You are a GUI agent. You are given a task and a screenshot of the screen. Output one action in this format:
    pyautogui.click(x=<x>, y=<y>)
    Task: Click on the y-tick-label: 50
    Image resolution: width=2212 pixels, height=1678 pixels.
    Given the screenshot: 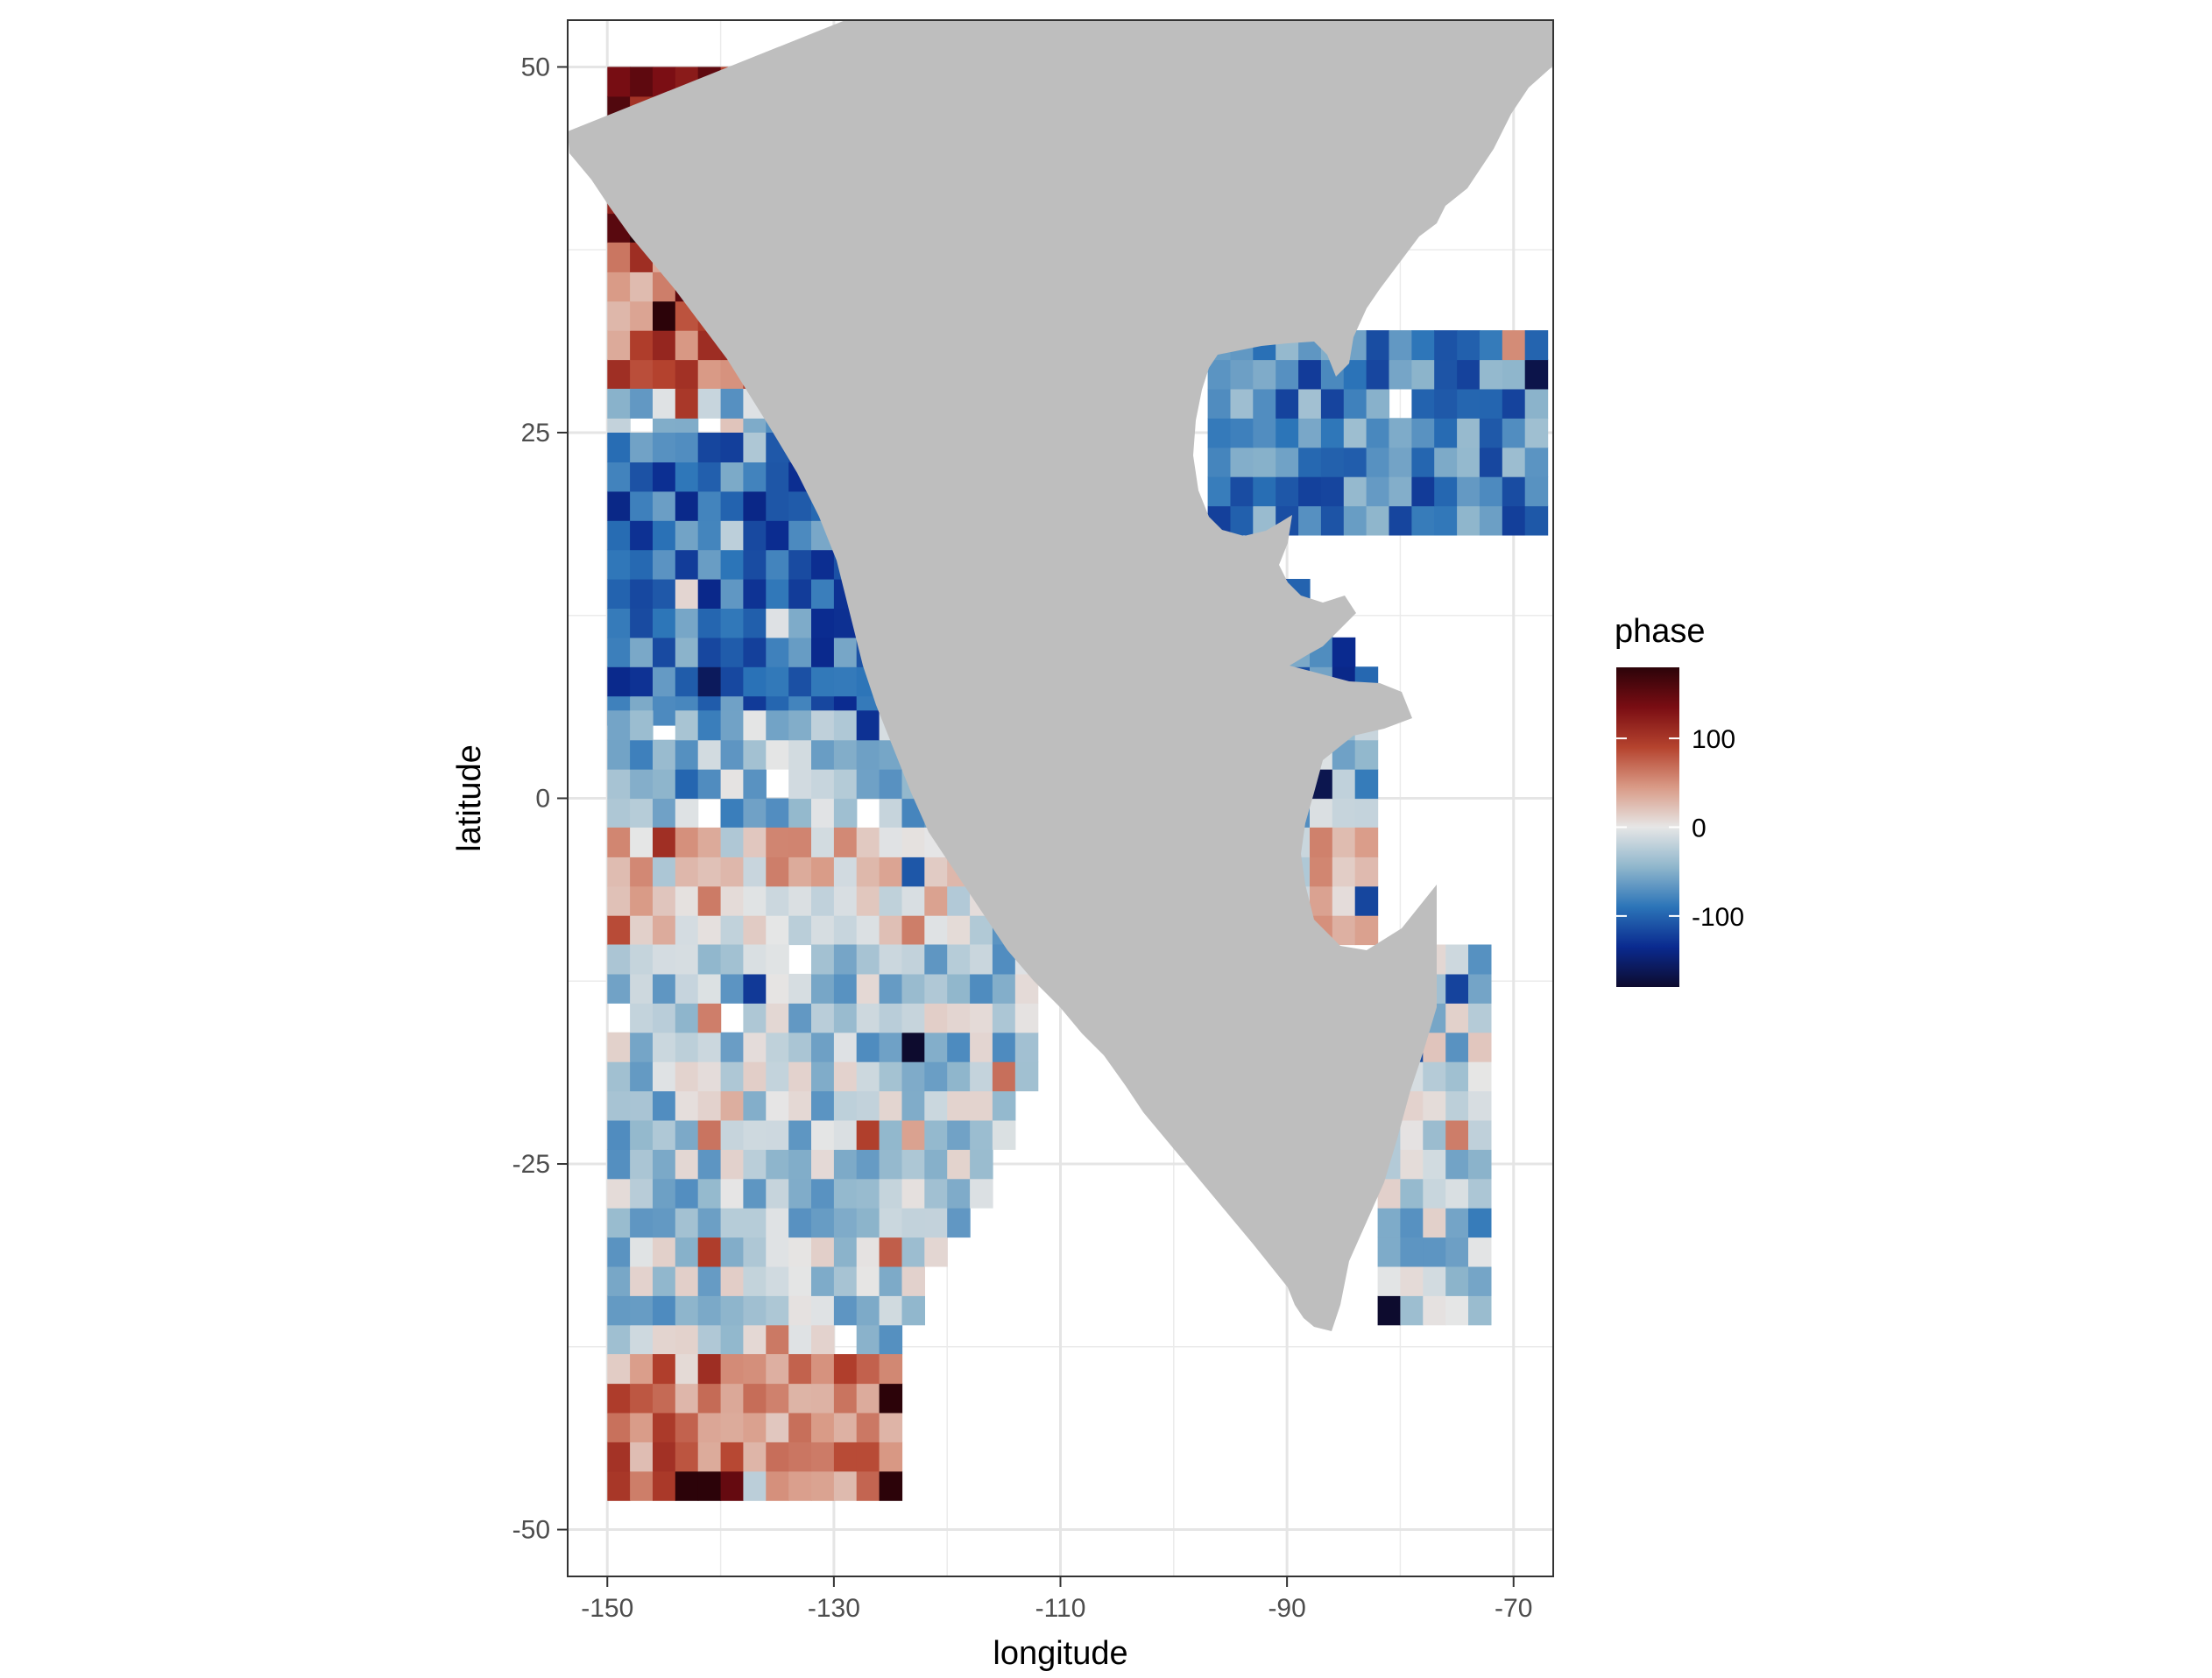 What is the action you would take?
    pyautogui.click(x=535, y=67)
    